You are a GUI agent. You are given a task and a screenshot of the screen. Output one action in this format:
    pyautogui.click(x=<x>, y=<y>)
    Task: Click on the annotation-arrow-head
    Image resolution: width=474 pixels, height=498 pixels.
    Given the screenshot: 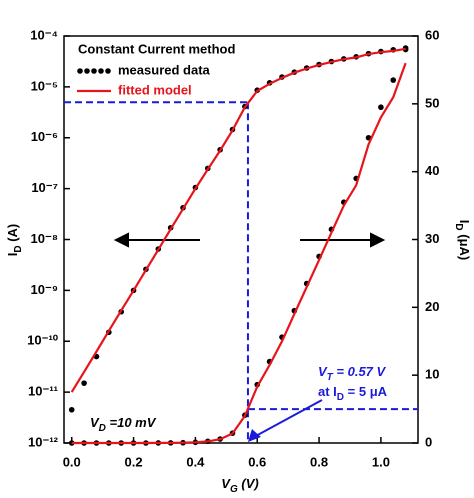 What is the action you would take?
    pyautogui.click(x=254, y=435)
    